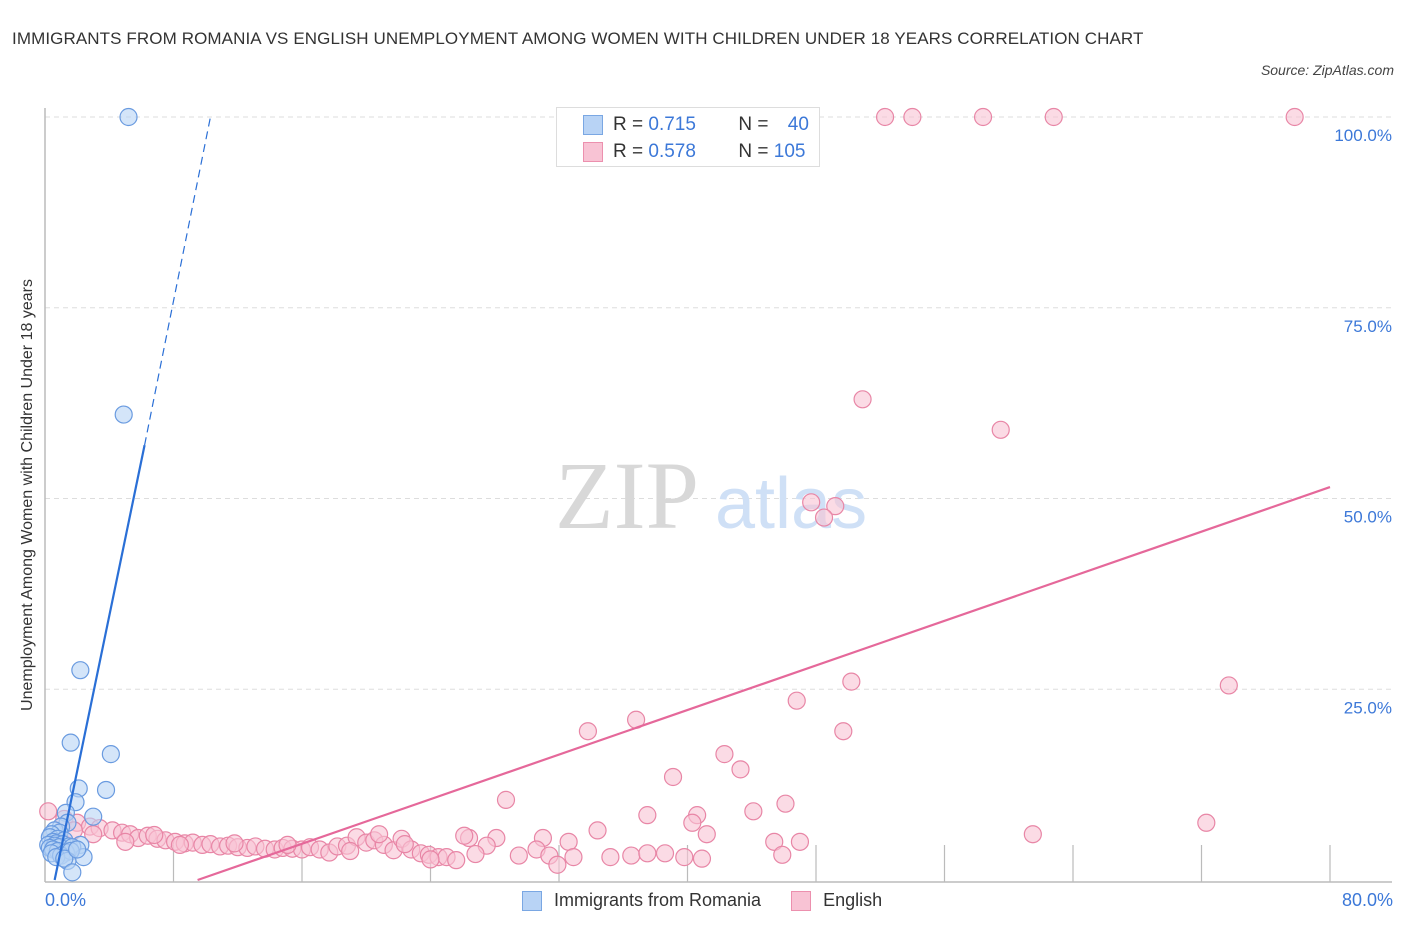  Describe the element at coordinates (1363, 135) in the screenshot. I see `y-tick-label: 100.0%` at that location.